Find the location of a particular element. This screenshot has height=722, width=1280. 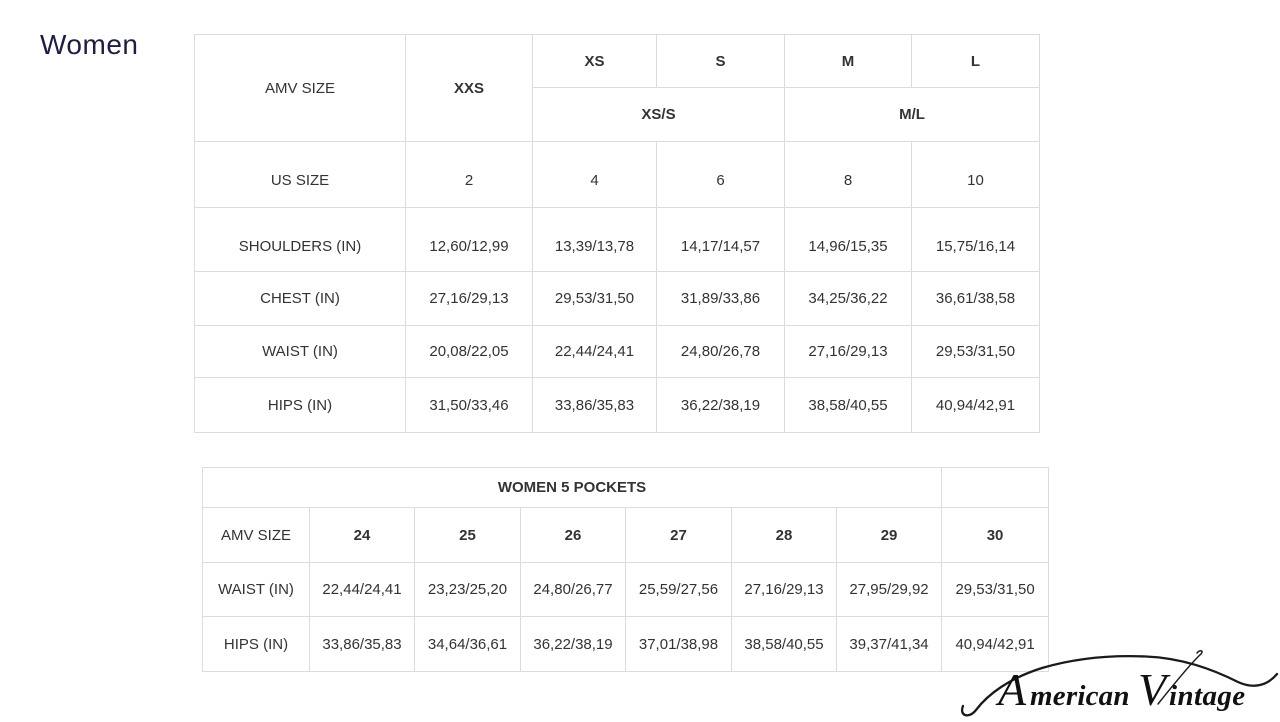

svg-text: A is located at coordinates (1011, 689).